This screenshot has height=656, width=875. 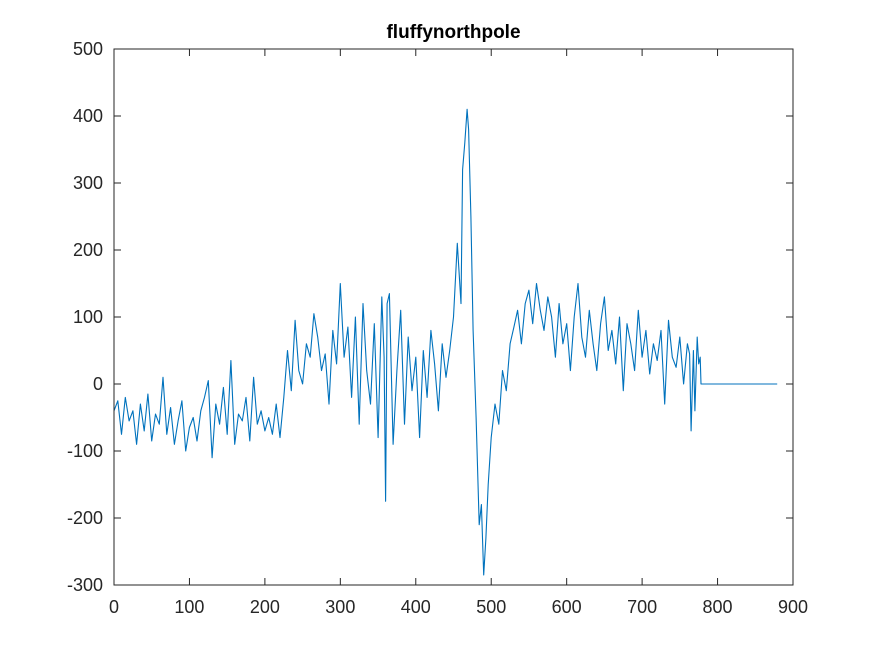 What do you see at coordinates (793, 607) in the screenshot?
I see `x-tick-label: 900` at bounding box center [793, 607].